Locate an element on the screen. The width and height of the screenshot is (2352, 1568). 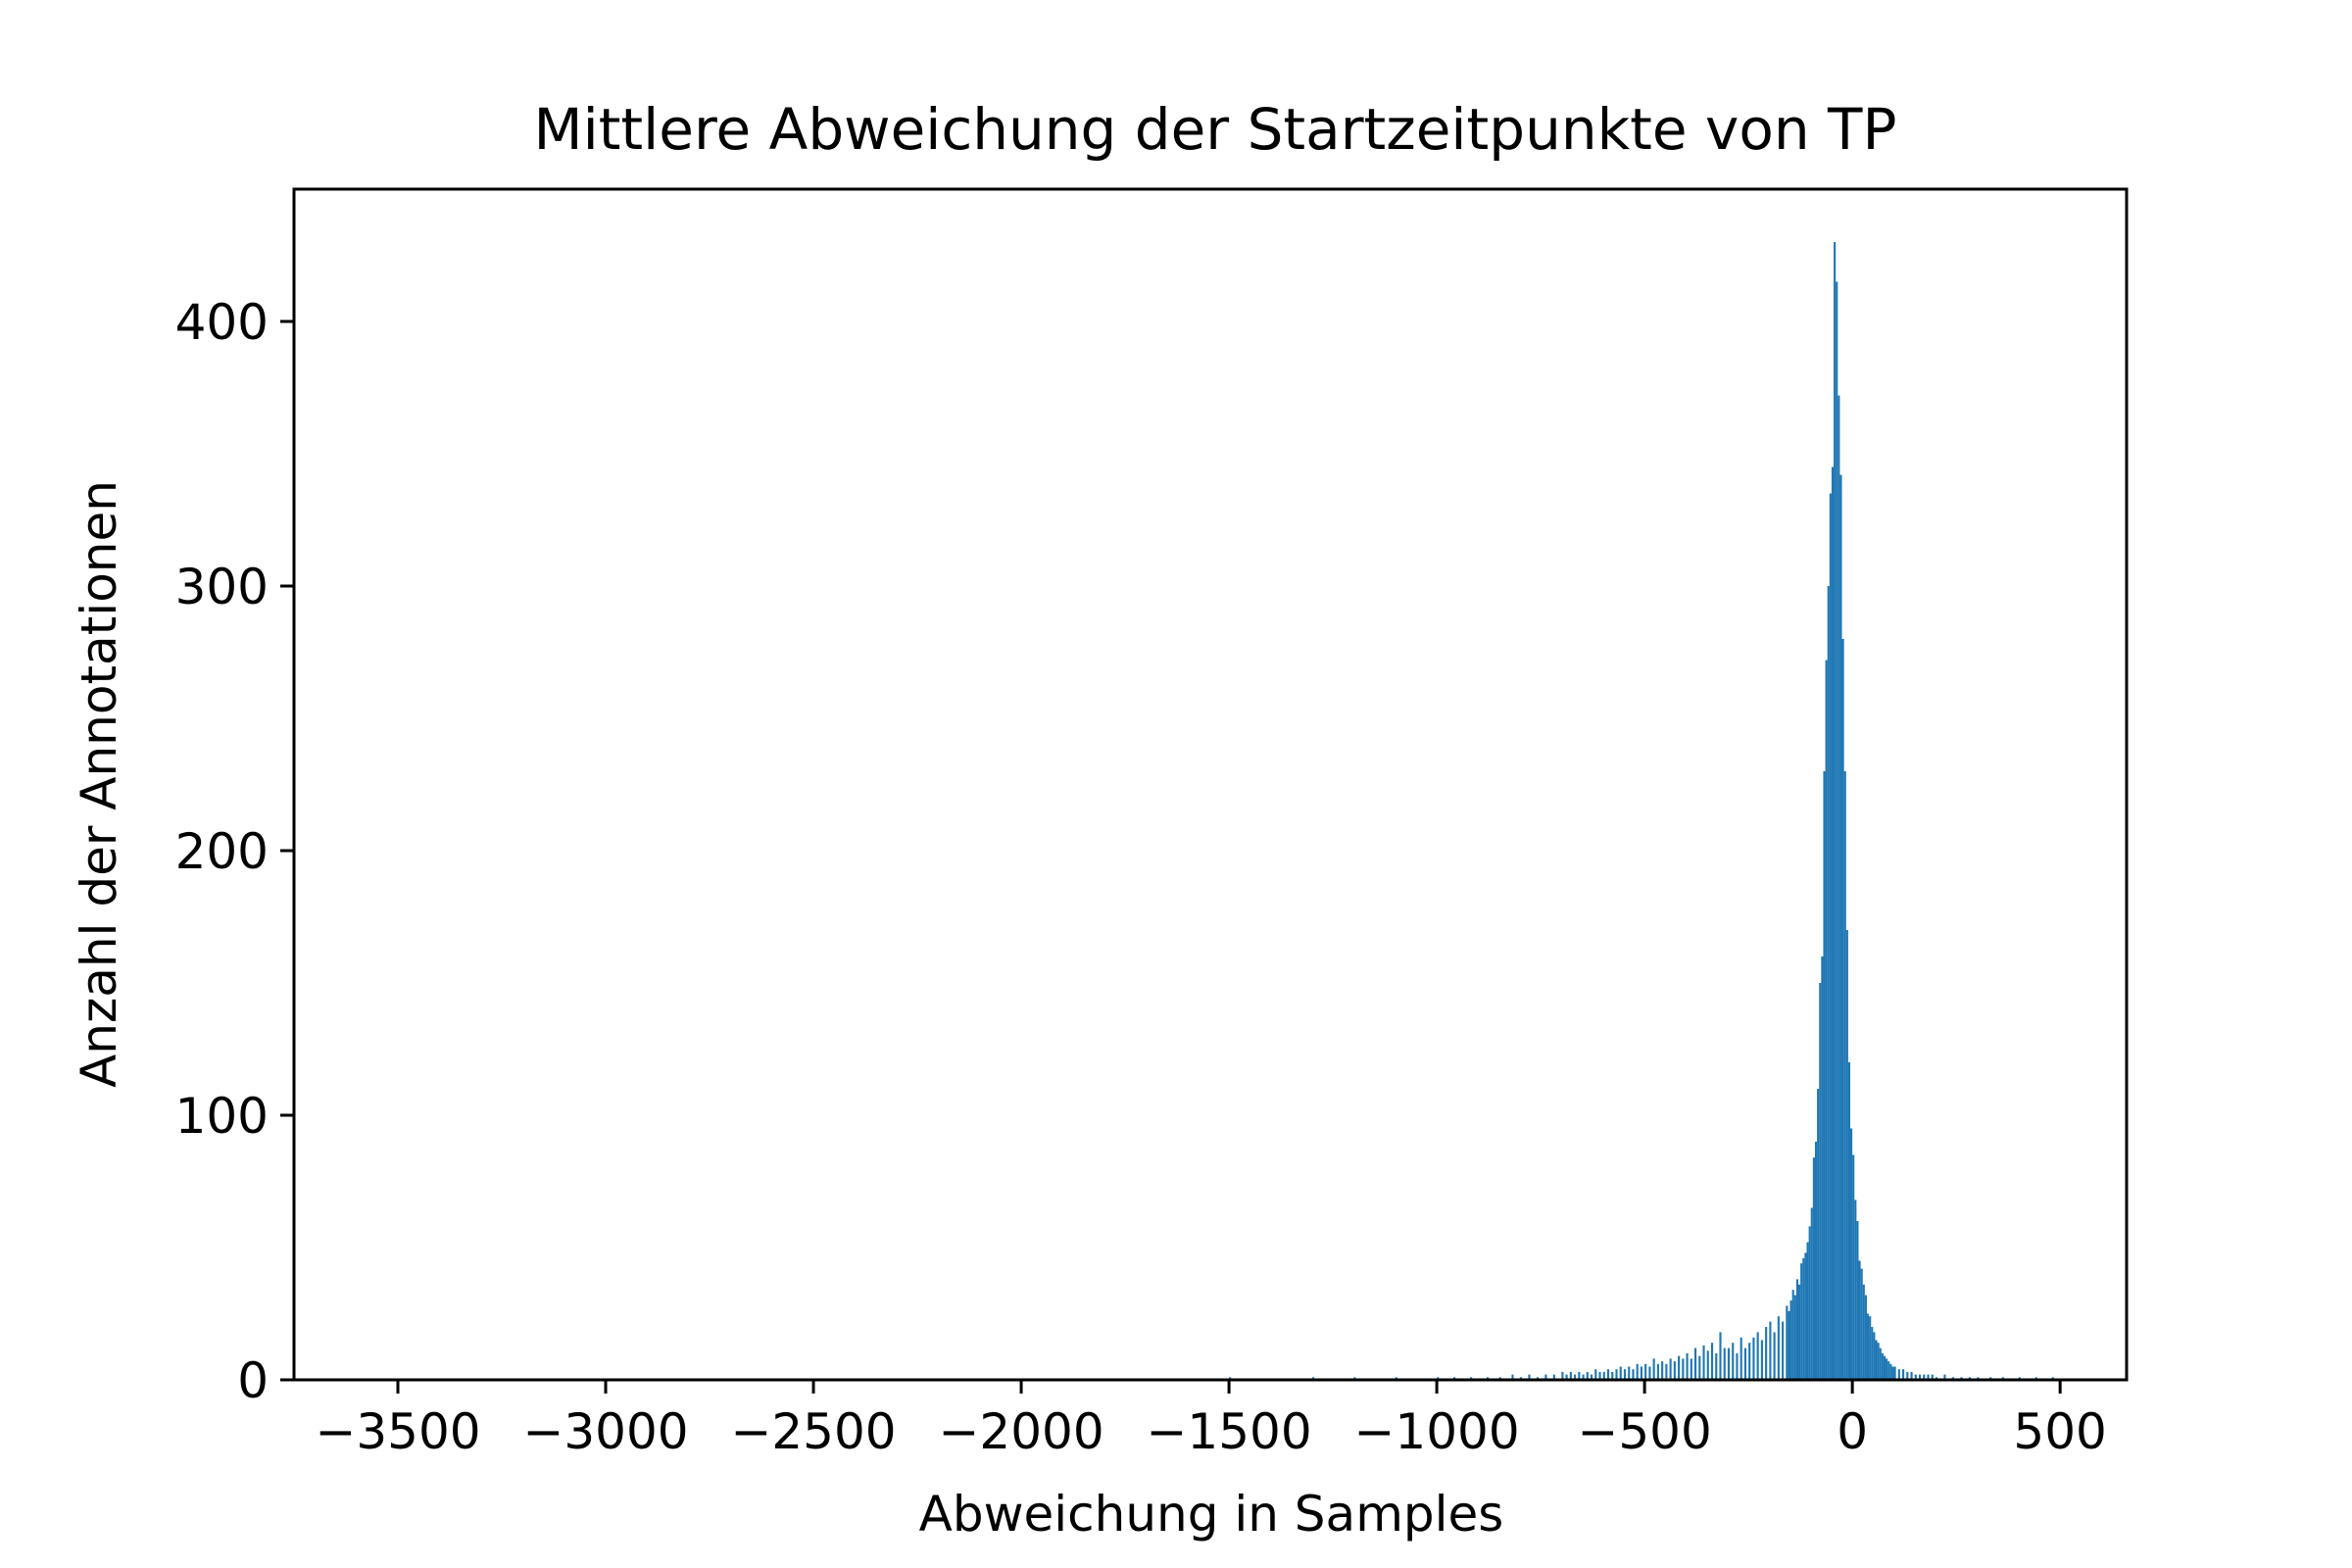
x-tick-label: −2000 is located at coordinates (1020, 1431).